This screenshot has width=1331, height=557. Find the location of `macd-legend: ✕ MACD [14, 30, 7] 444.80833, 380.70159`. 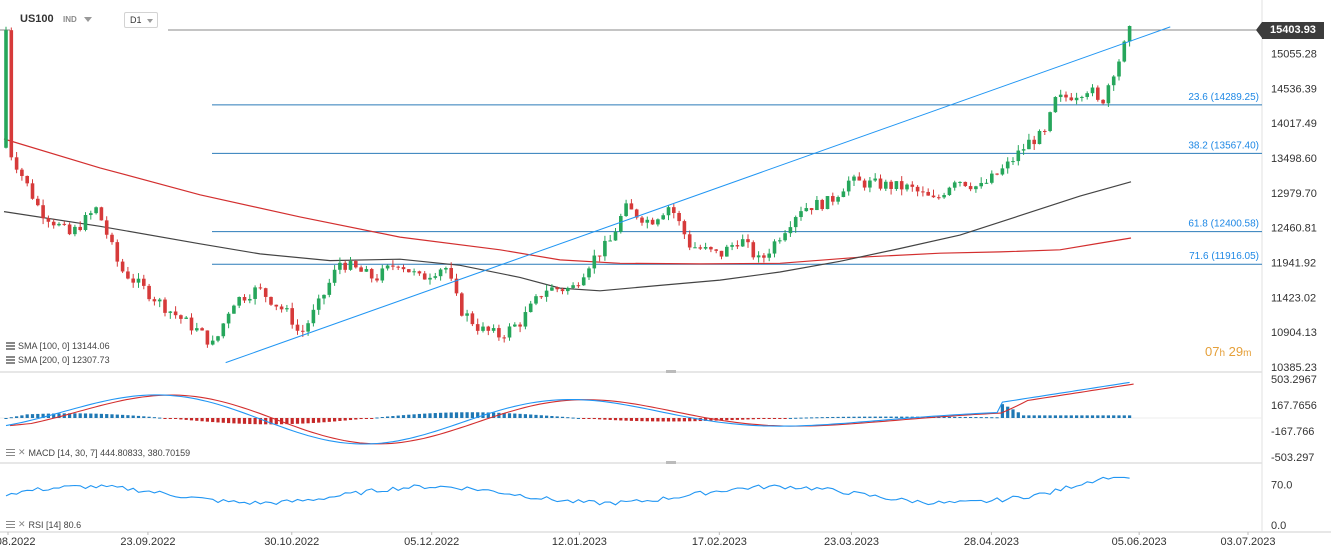

macd-legend: ✕ MACD [14, 30, 7] 444.80833, 380.70159 is located at coordinates (98, 452).